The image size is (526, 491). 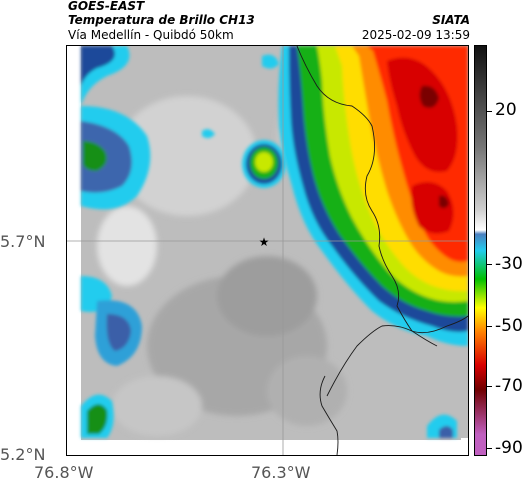 I want to click on satellite-title: GOES-EAST, so click(x=106, y=6).